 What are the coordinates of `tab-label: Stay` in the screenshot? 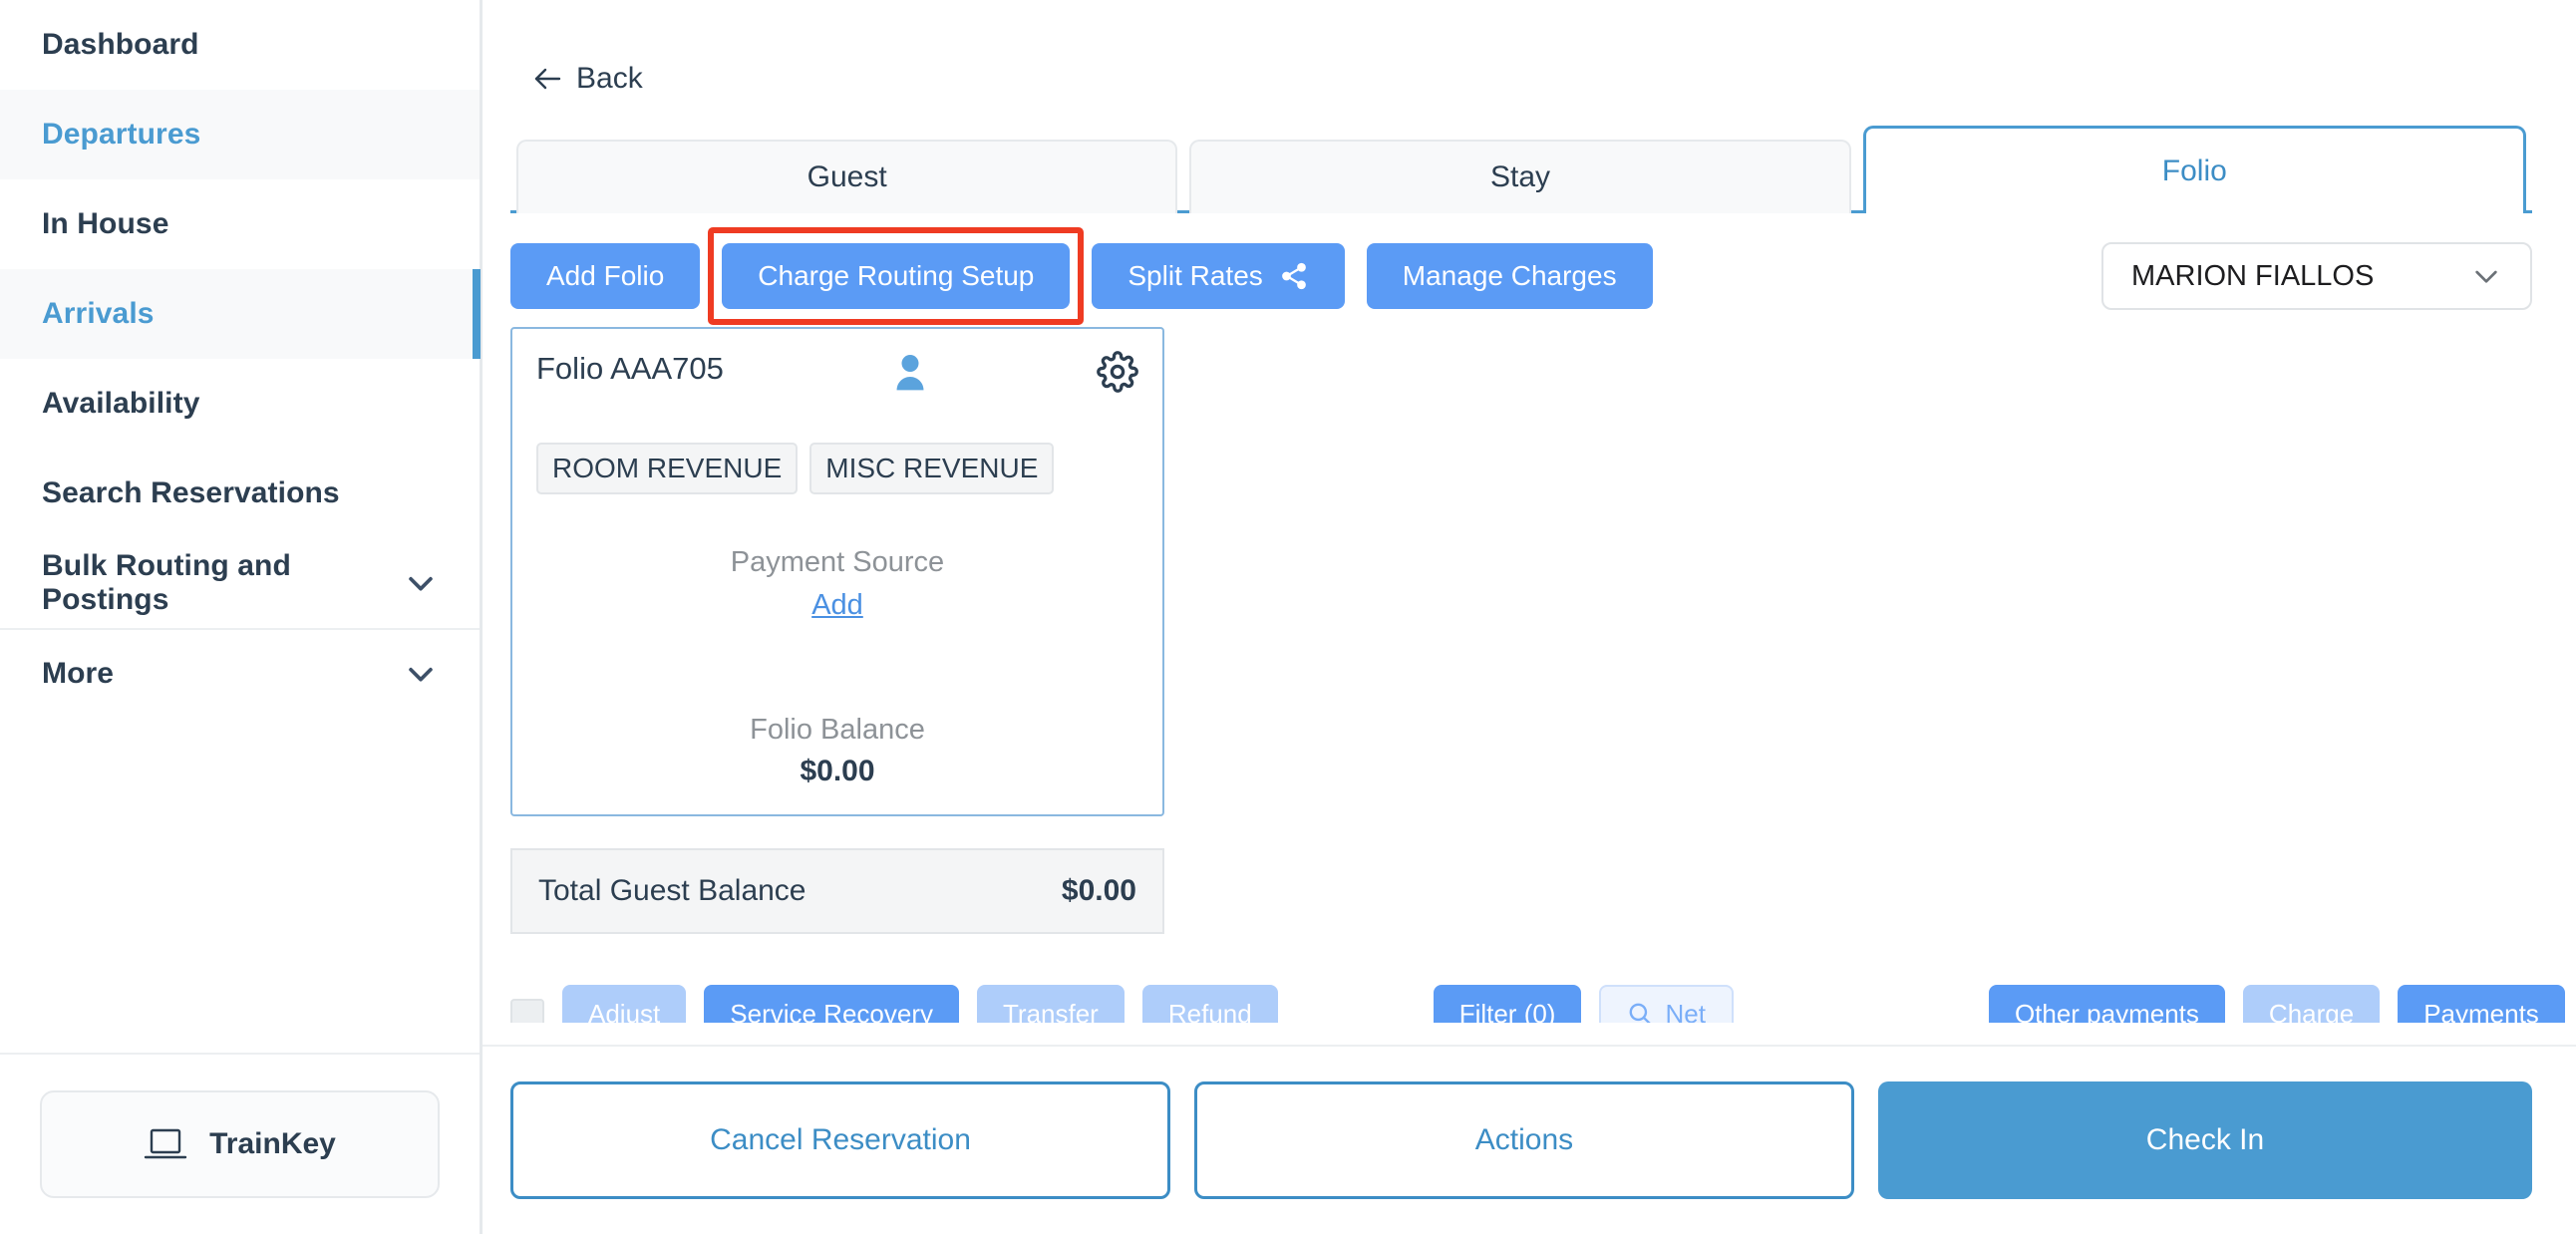 It's located at (1519, 176).